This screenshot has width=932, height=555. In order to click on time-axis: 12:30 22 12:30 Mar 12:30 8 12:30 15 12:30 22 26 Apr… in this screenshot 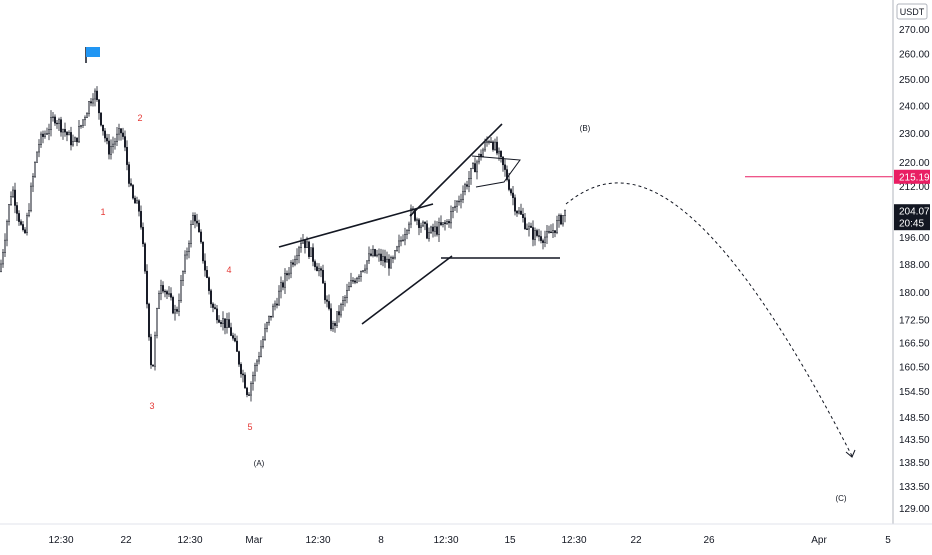, I will do `click(469, 540)`.